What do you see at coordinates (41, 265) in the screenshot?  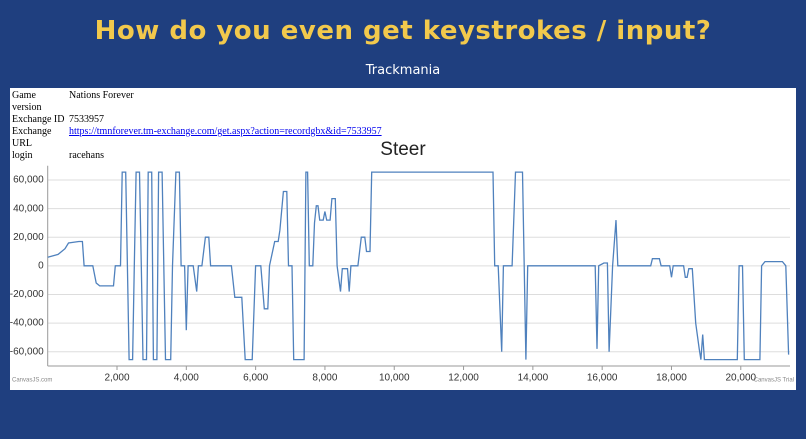 I see `y-tick-label: 0` at bounding box center [41, 265].